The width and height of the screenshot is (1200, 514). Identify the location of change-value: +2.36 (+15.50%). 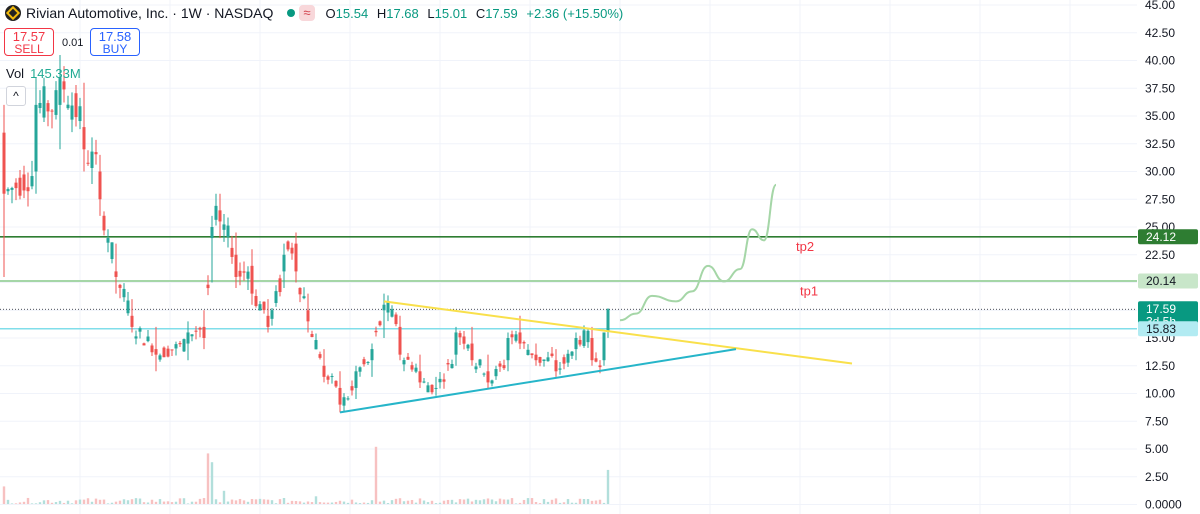
(575, 13).